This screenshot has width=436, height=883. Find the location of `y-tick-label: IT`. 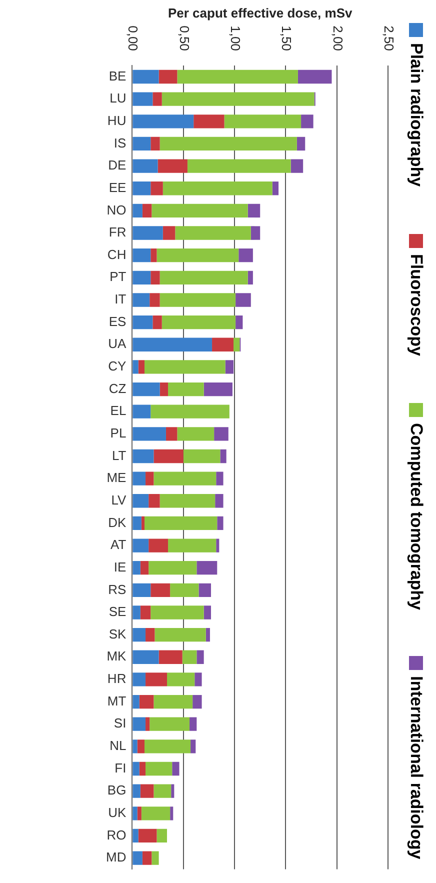

y-tick-label: IT is located at coordinates (120, 299).